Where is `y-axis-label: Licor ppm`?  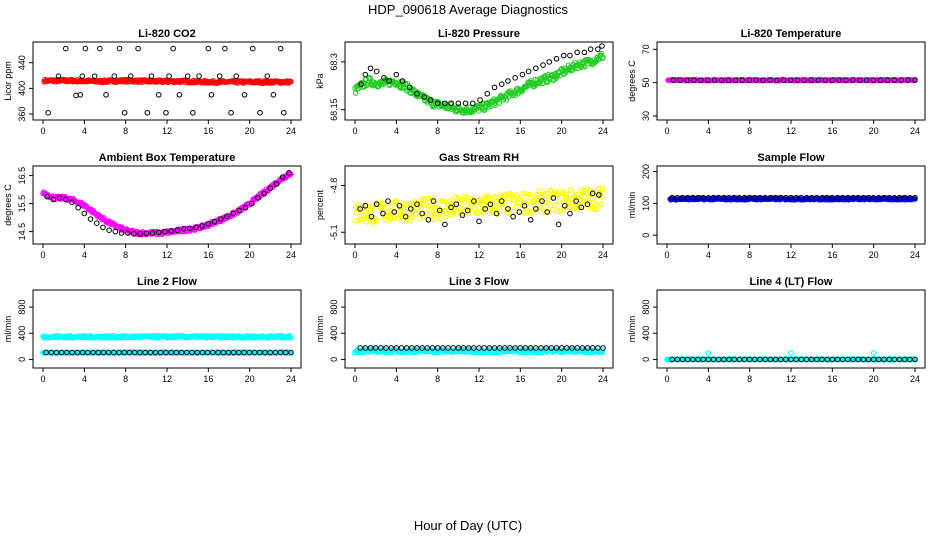
y-axis-label: Licor ppm is located at coordinates (8, 81).